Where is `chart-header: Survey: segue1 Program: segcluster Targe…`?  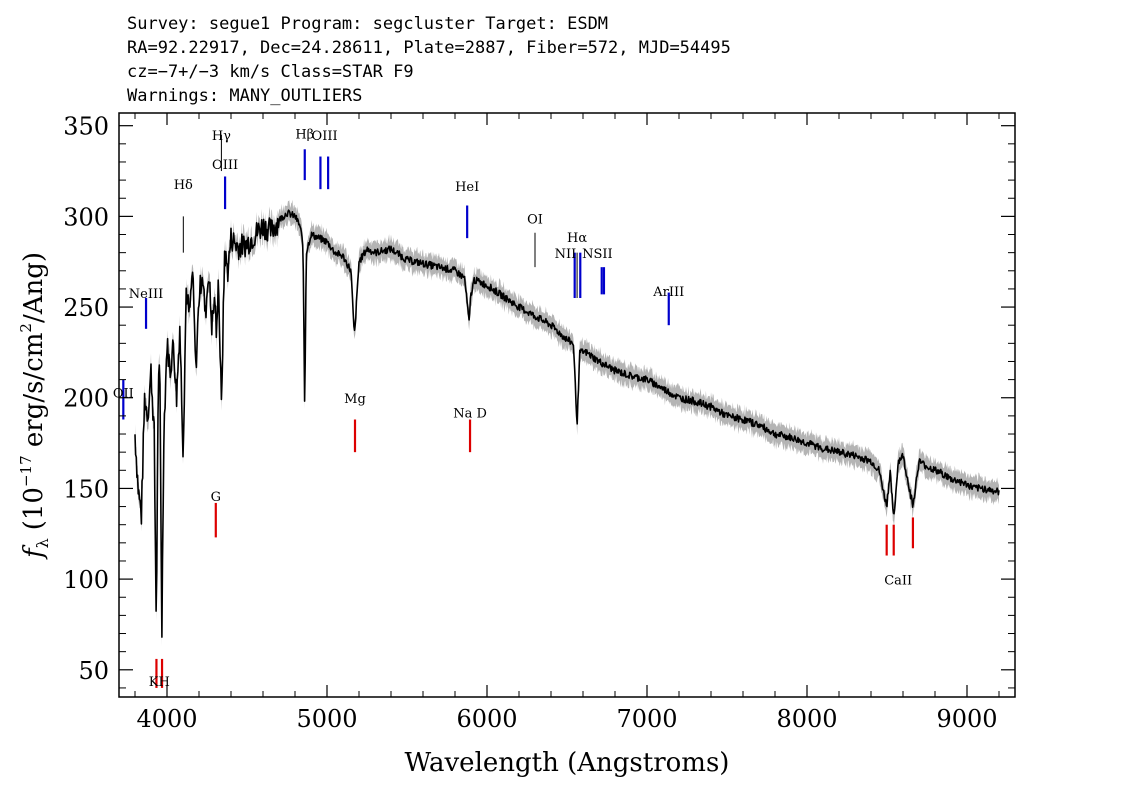 chart-header: Survey: segue1 Program: segcluster Targe… is located at coordinates (429, 60).